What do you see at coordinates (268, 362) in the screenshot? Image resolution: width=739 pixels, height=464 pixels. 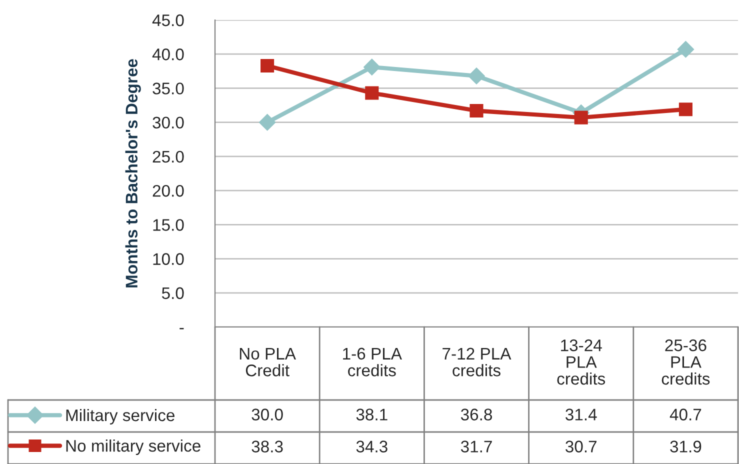 I see `x-tick-label: No PLA Credit` at bounding box center [268, 362].